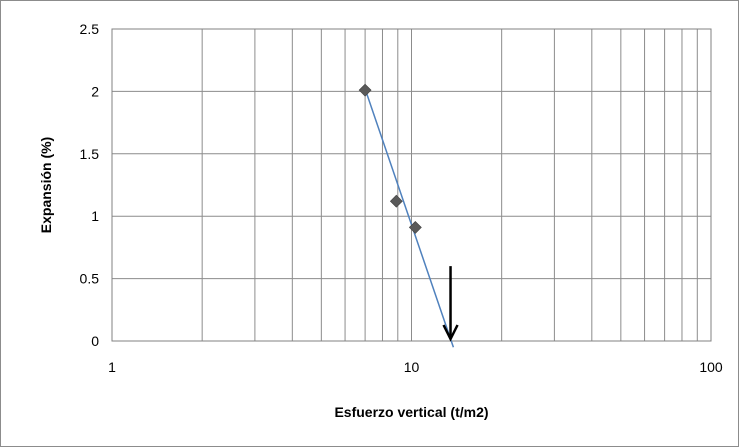 The image size is (739, 447). Describe the element at coordinates (450, 333) in the screenshot. I see `arrow-head` at that location.